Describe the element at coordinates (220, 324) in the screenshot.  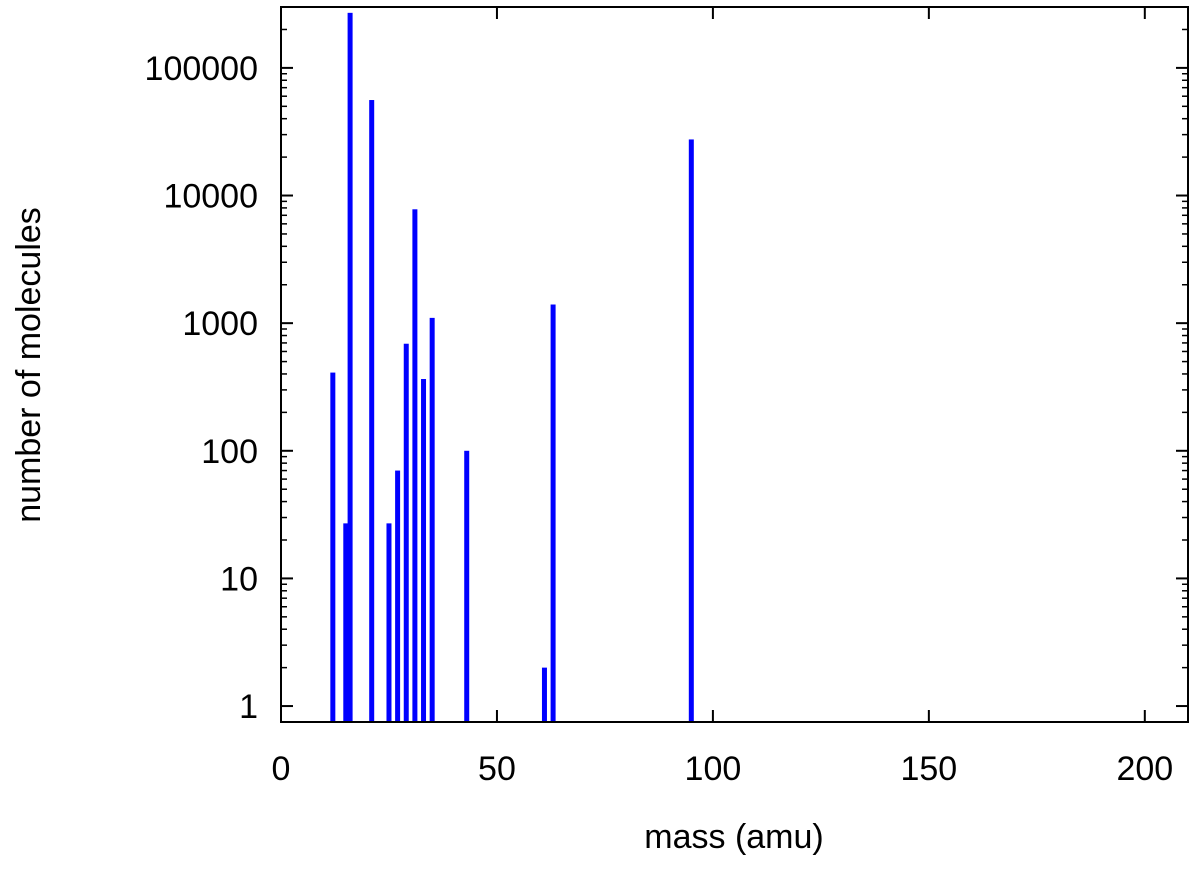
I see `y-tick-label: 1000` at that location.